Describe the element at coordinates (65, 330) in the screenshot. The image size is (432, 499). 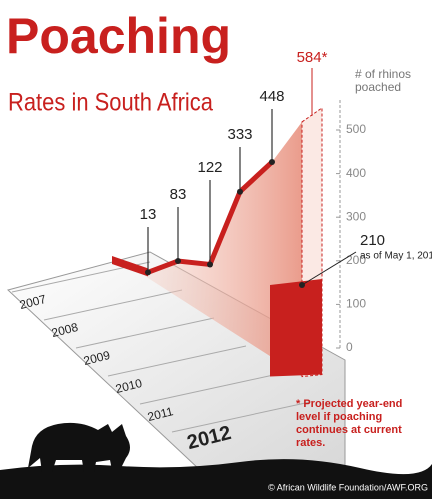
I see `x-tick-label: 2008` at that location.